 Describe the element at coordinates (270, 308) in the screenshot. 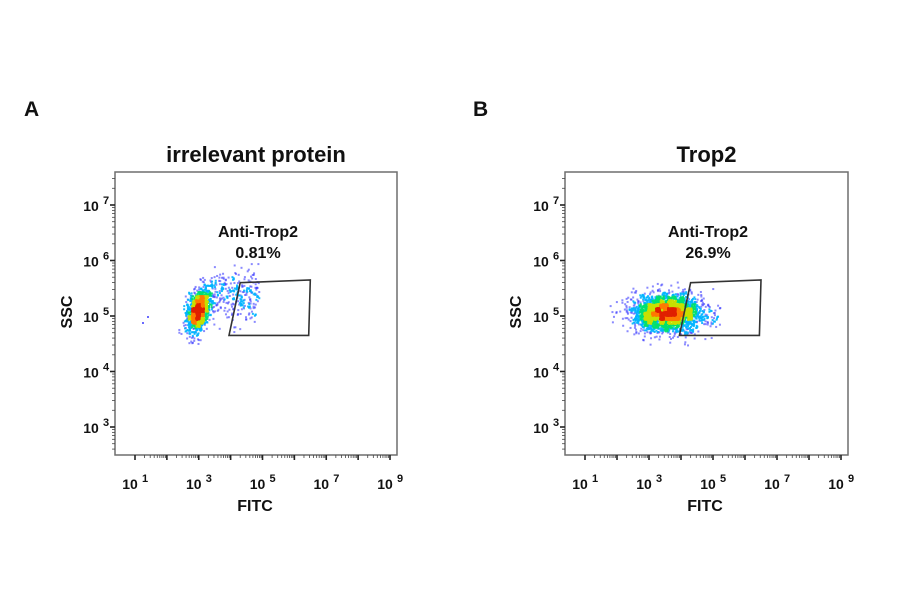

I see `gate-polygon` at that location.